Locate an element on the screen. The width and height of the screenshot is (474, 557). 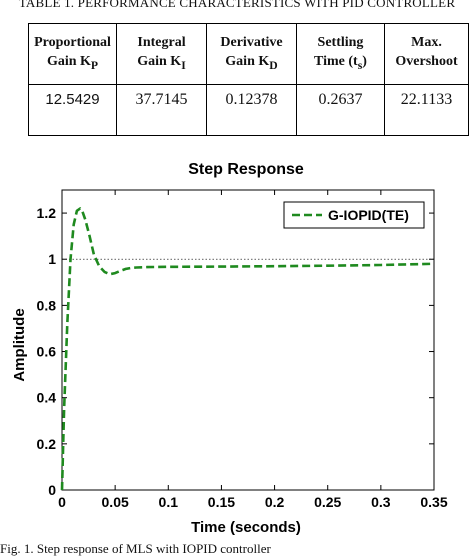
y-tick-label: 1.2 is located at coordinates (47, 213).